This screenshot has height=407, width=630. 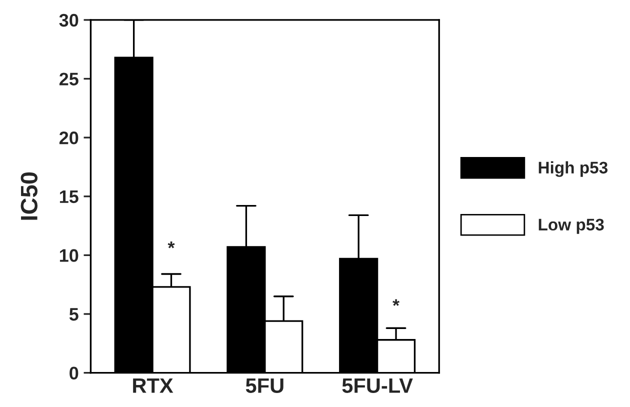 What do you see at coordinates (68, 79) in the screenshot?
I see `y-tick-label: 25` at bounding box center [68, 79].